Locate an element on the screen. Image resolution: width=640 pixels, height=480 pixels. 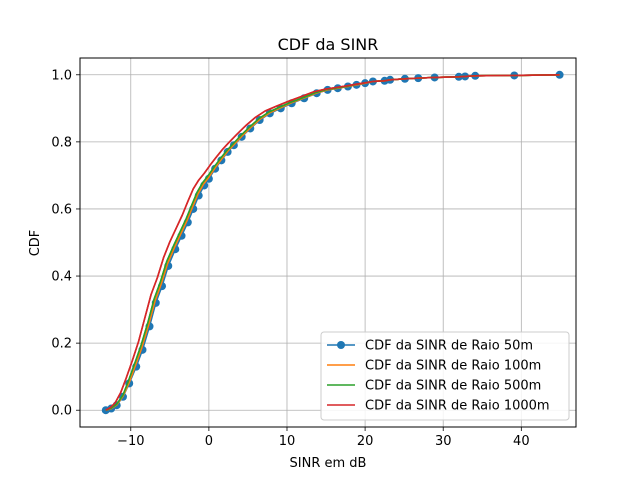
legend-entry-label: CDF da SINR de Raio 1000m is located at coordinates (457, 406).